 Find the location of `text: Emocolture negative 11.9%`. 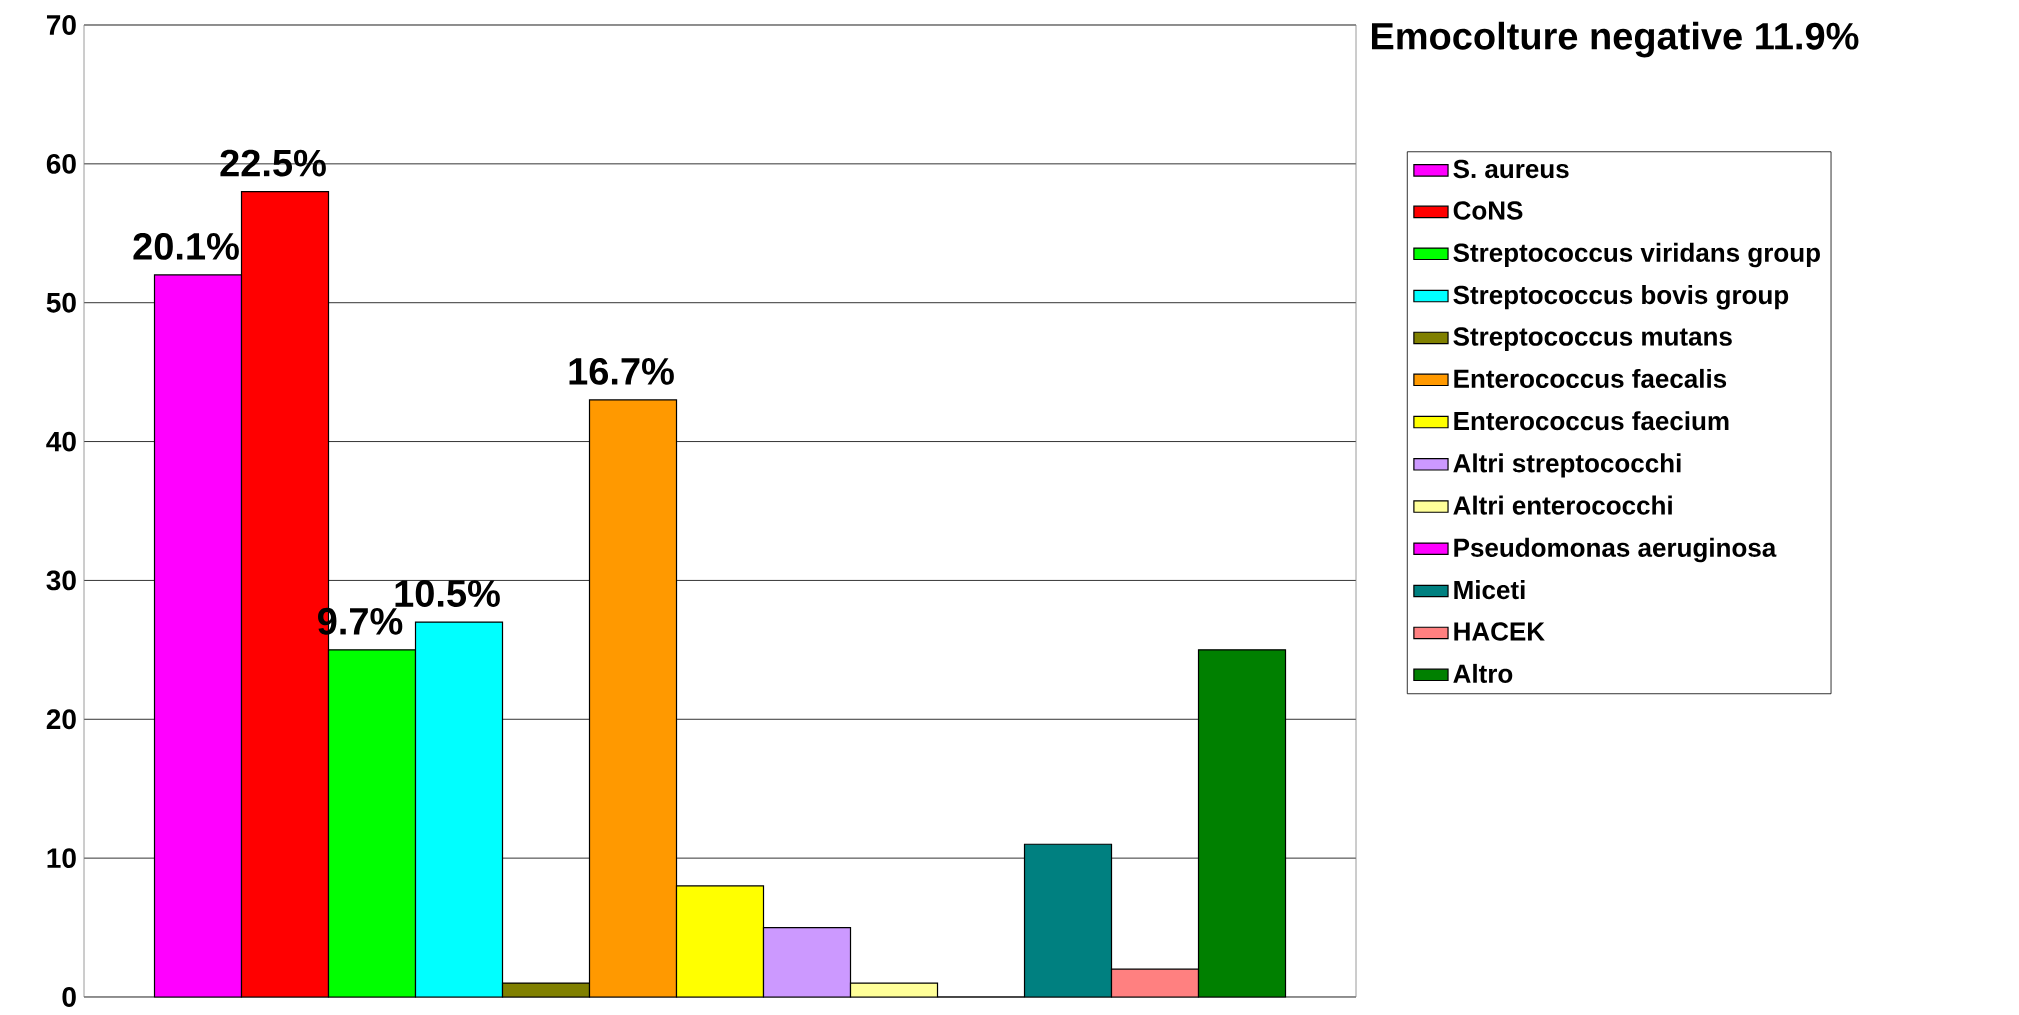

text: Emocolture negative 11.9% is located at coordinates (1615, 39).